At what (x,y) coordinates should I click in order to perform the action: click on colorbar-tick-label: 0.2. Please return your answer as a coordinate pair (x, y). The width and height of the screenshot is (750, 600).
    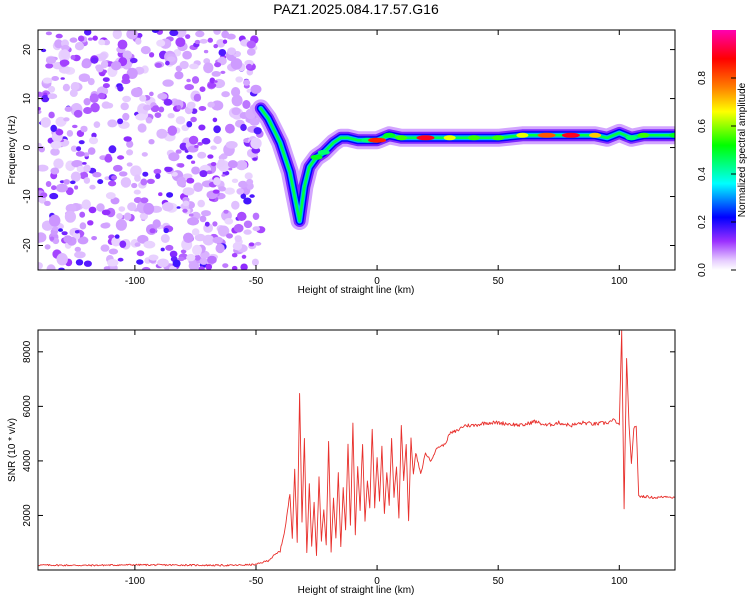
    Looking at the image, I should click on (702, 222).